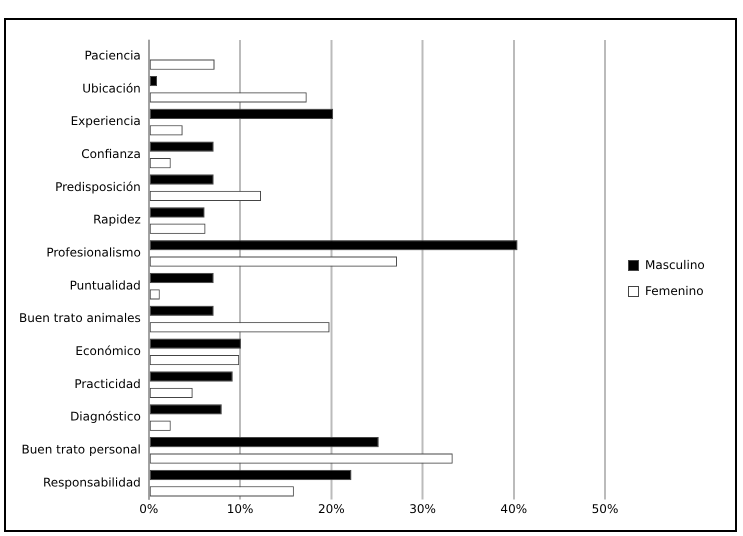 This screenshot has height=536, width=743. Describe the element at coordinates (605, 509) in the screenshot. I see `x-tick-label: 50%` at that location.